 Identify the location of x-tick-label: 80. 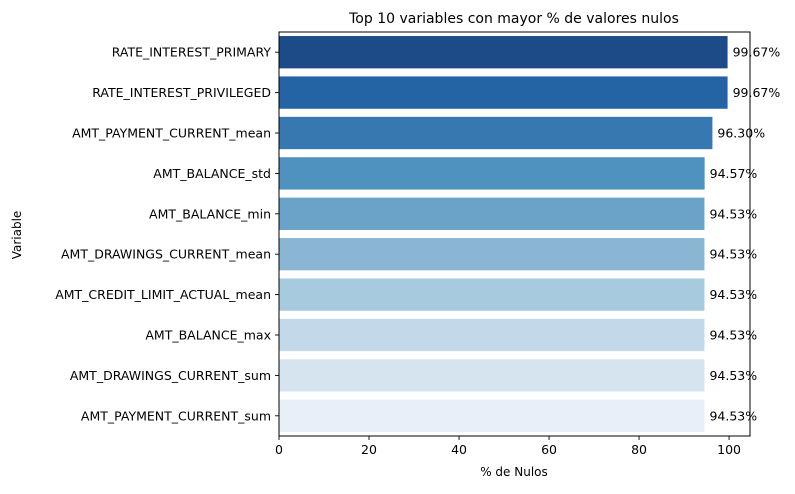
(639, 449).